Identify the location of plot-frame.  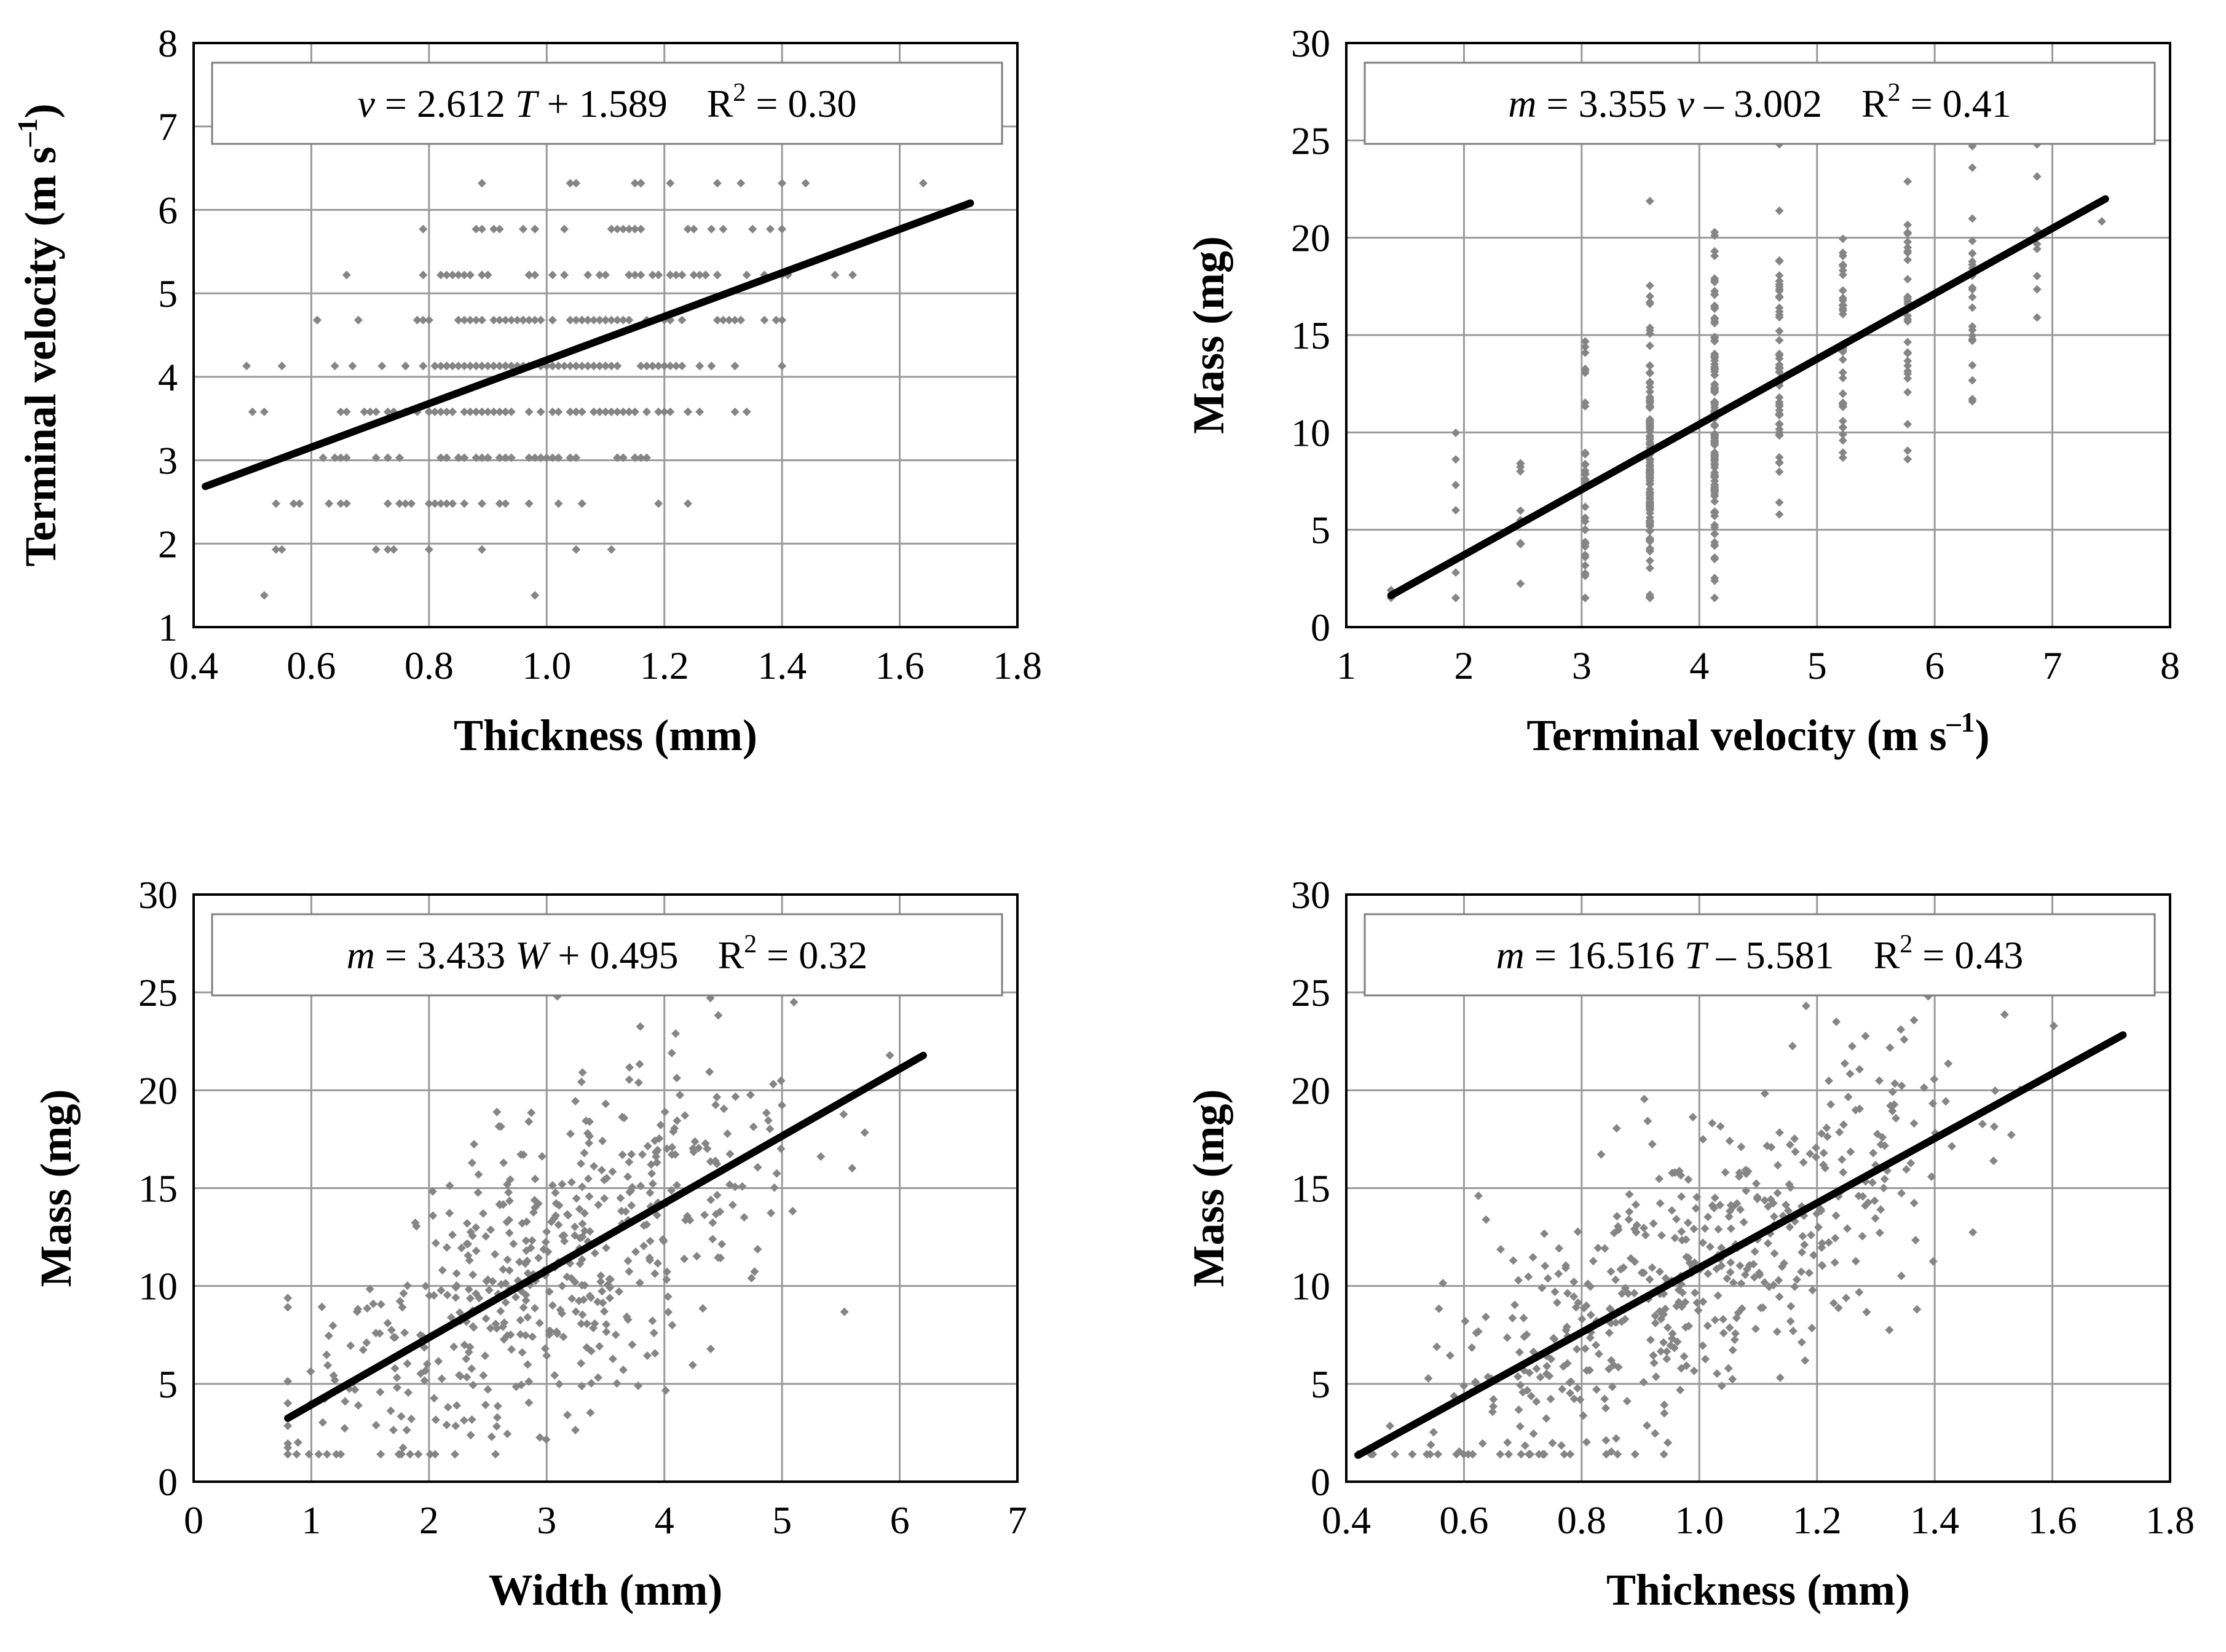
(605, 1188).